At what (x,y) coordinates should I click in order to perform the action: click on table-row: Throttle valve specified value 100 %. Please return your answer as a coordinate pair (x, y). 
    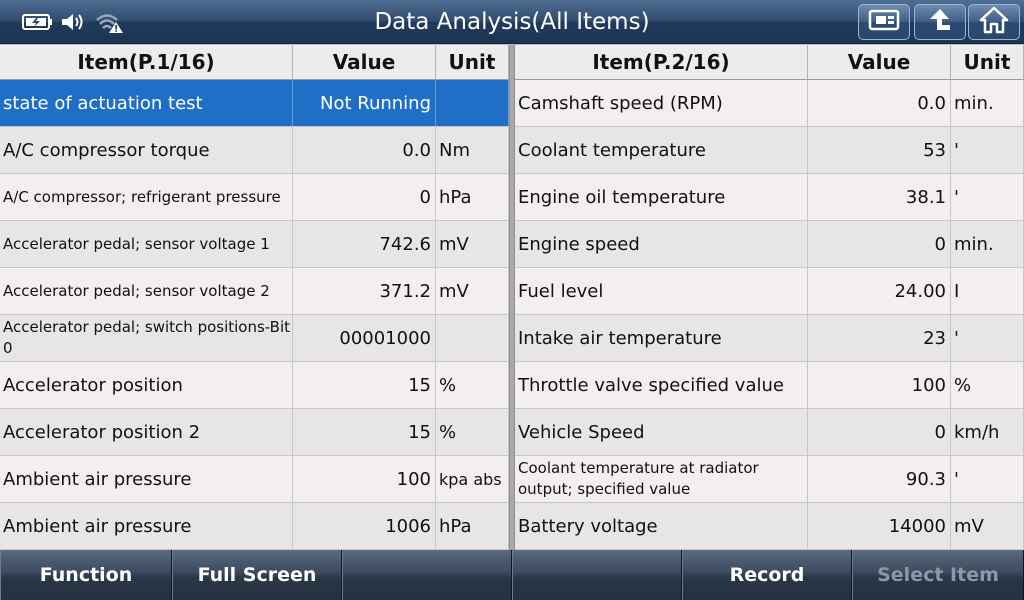
    Looking at the image, I should click on (769, 385).